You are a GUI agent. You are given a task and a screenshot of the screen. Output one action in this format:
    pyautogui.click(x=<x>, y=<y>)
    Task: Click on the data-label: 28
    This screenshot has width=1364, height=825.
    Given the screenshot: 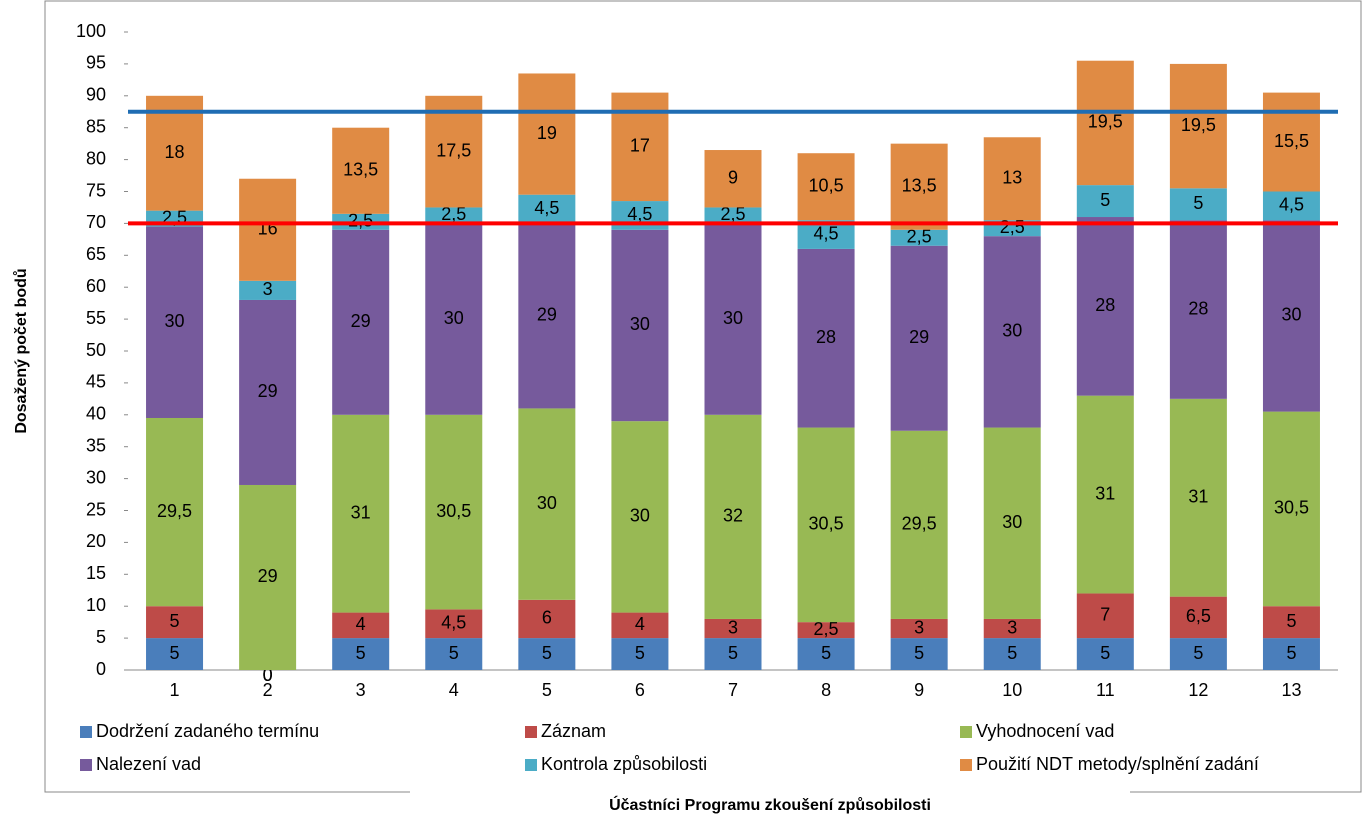 What is the action you would take?
    pyautogui.click(x=1105, y=305)
    